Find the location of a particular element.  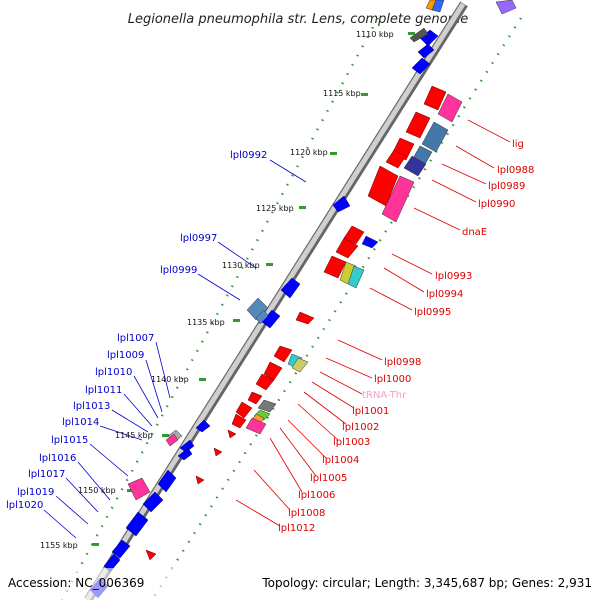

gene-olive is located at coordinates (300, 365).